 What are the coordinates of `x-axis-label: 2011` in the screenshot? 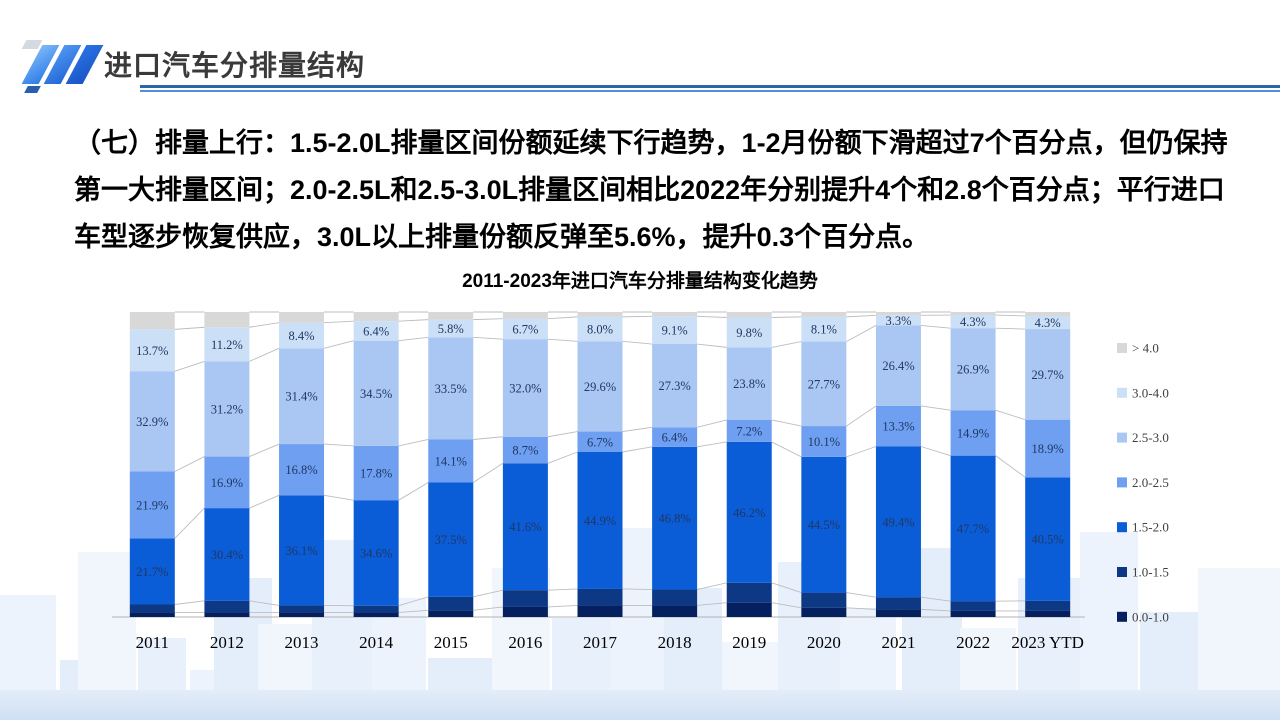 It's located at (152, 642).